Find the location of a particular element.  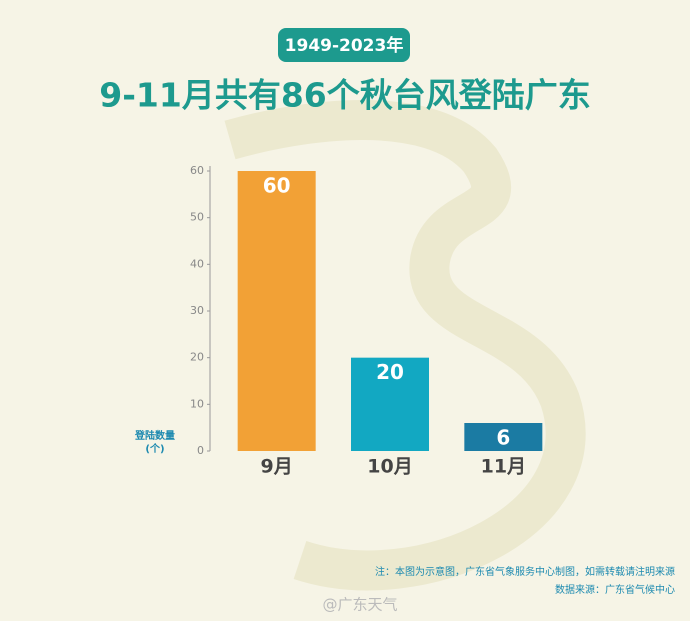

y-tick-label: 50 is located at coordinates (197, 217).